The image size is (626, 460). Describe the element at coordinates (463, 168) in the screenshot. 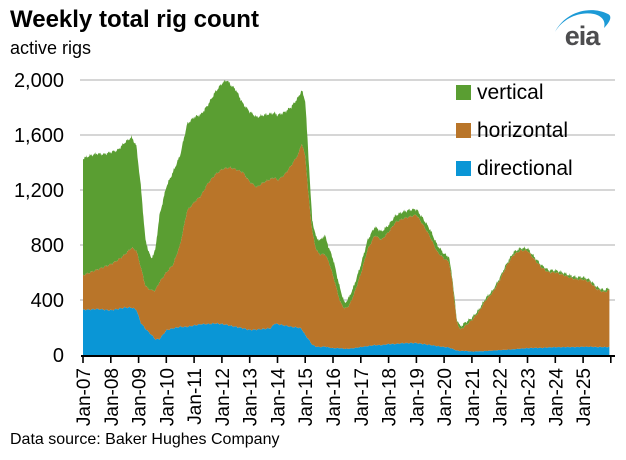

I see `legend-swatch-directional` at that location.